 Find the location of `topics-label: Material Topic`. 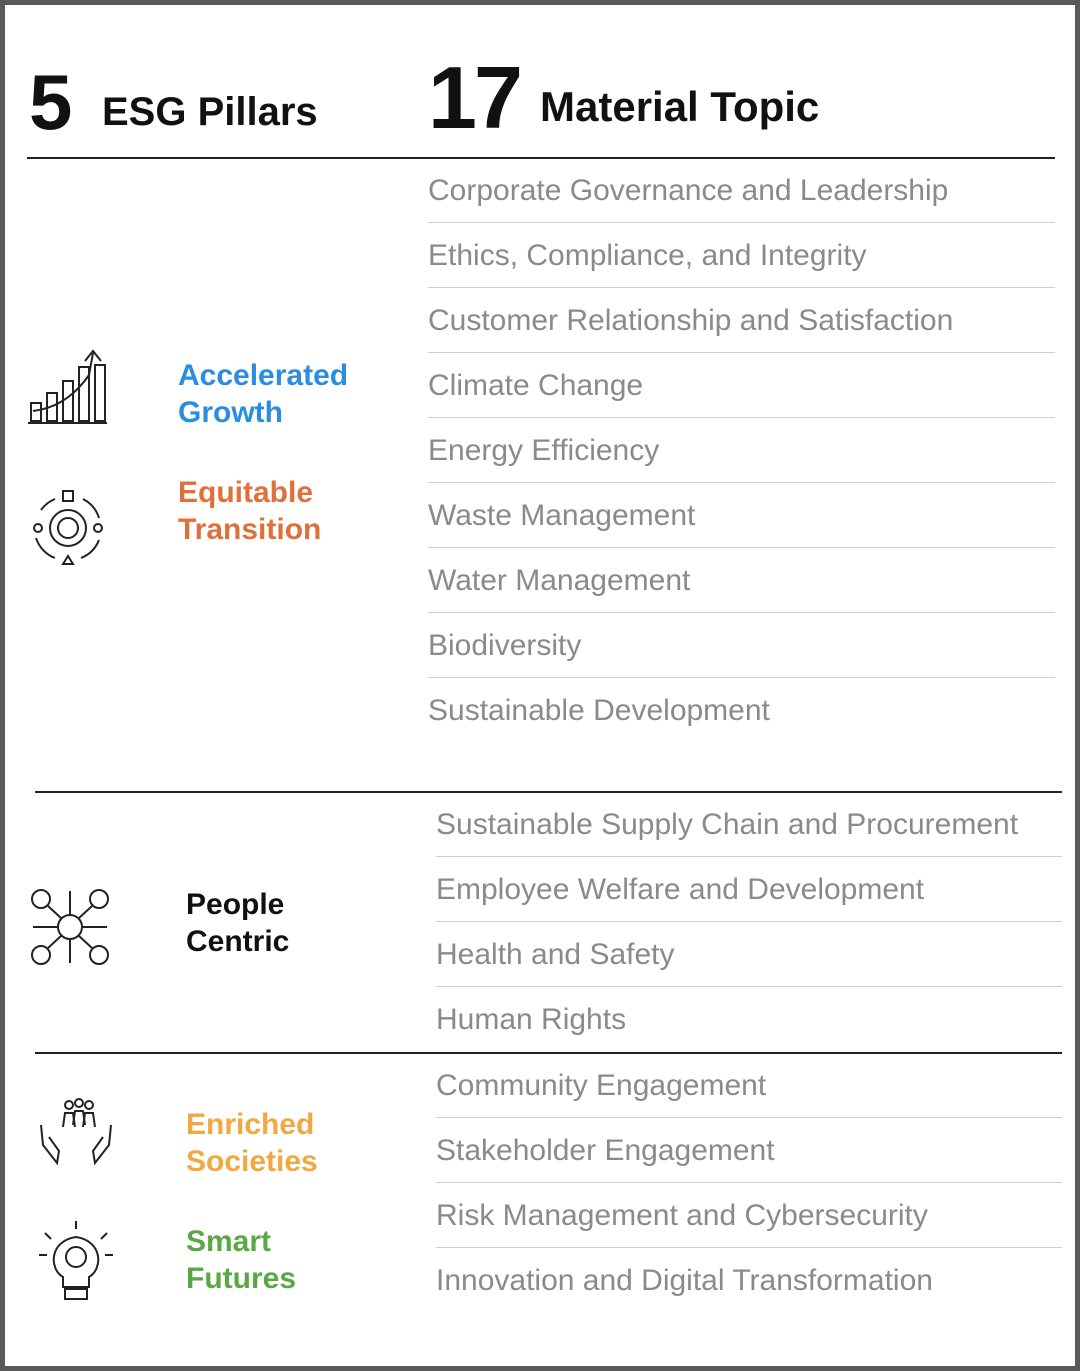

topics-label: Material Topic is located at coordinates (680, 106).